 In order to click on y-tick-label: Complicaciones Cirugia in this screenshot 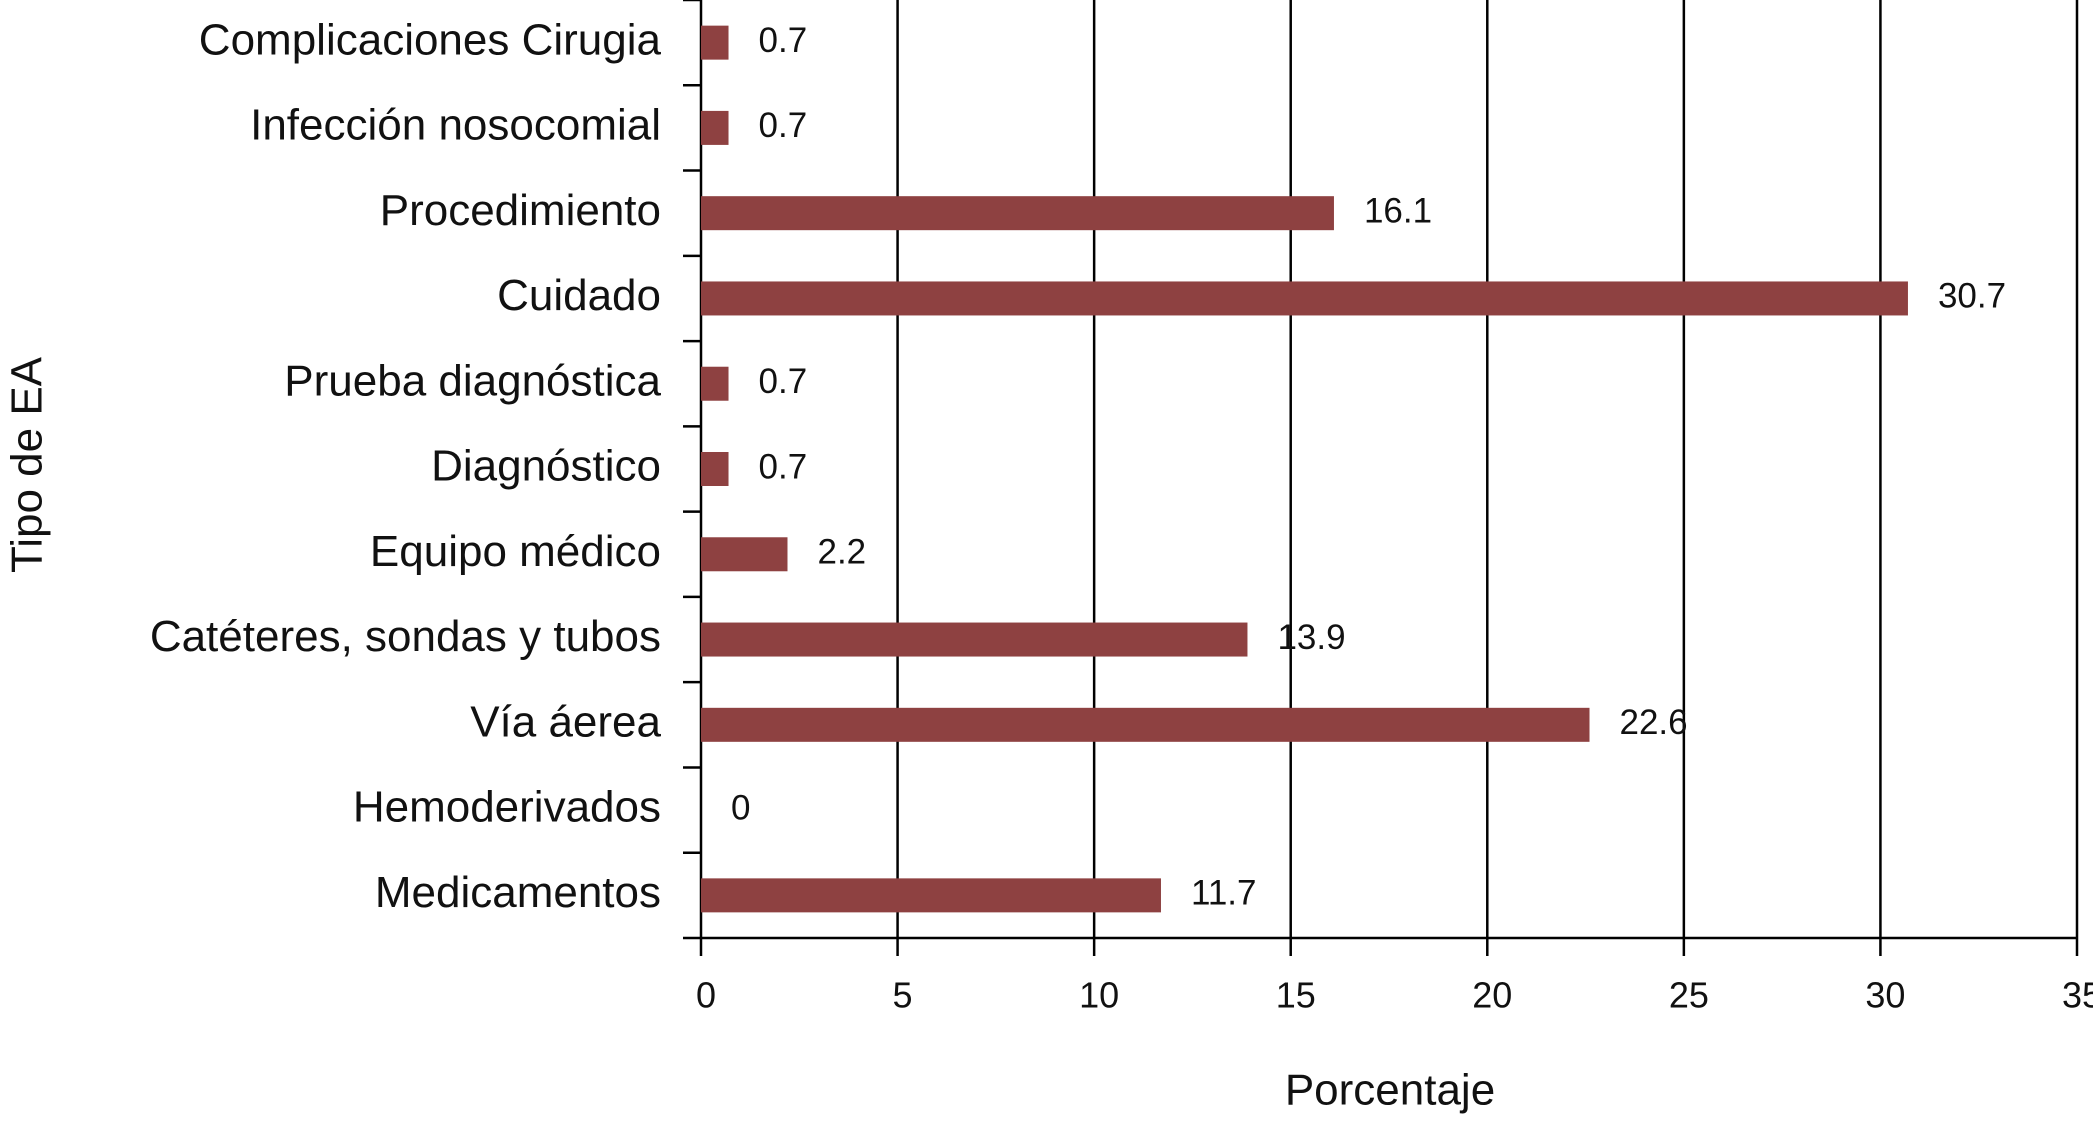, I will do `click(430, 39)`.